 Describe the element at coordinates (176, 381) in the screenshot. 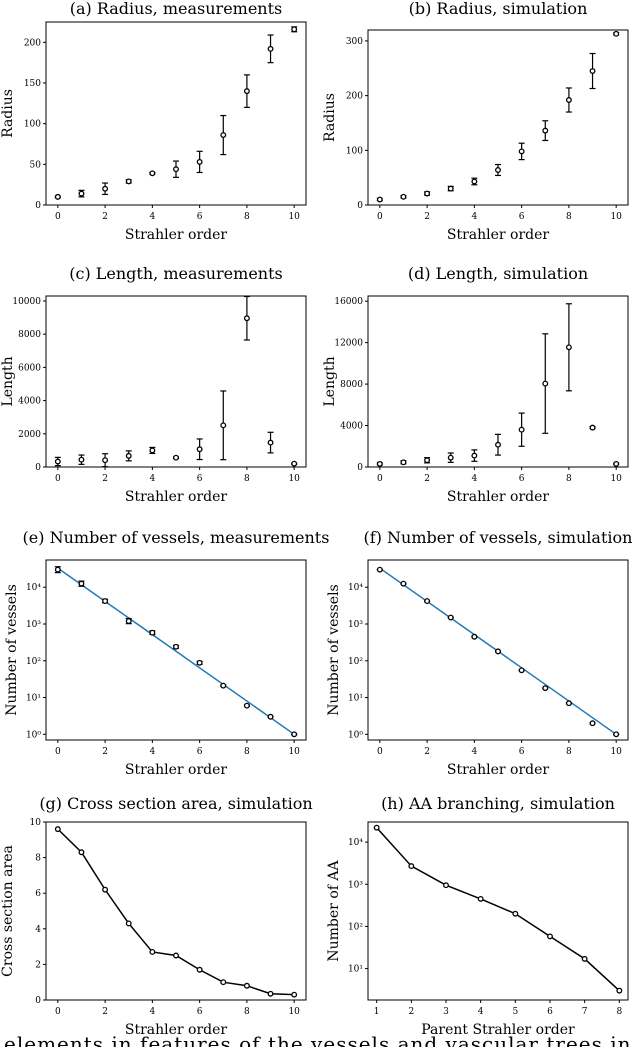

I see `panel-c-frame` at that location.